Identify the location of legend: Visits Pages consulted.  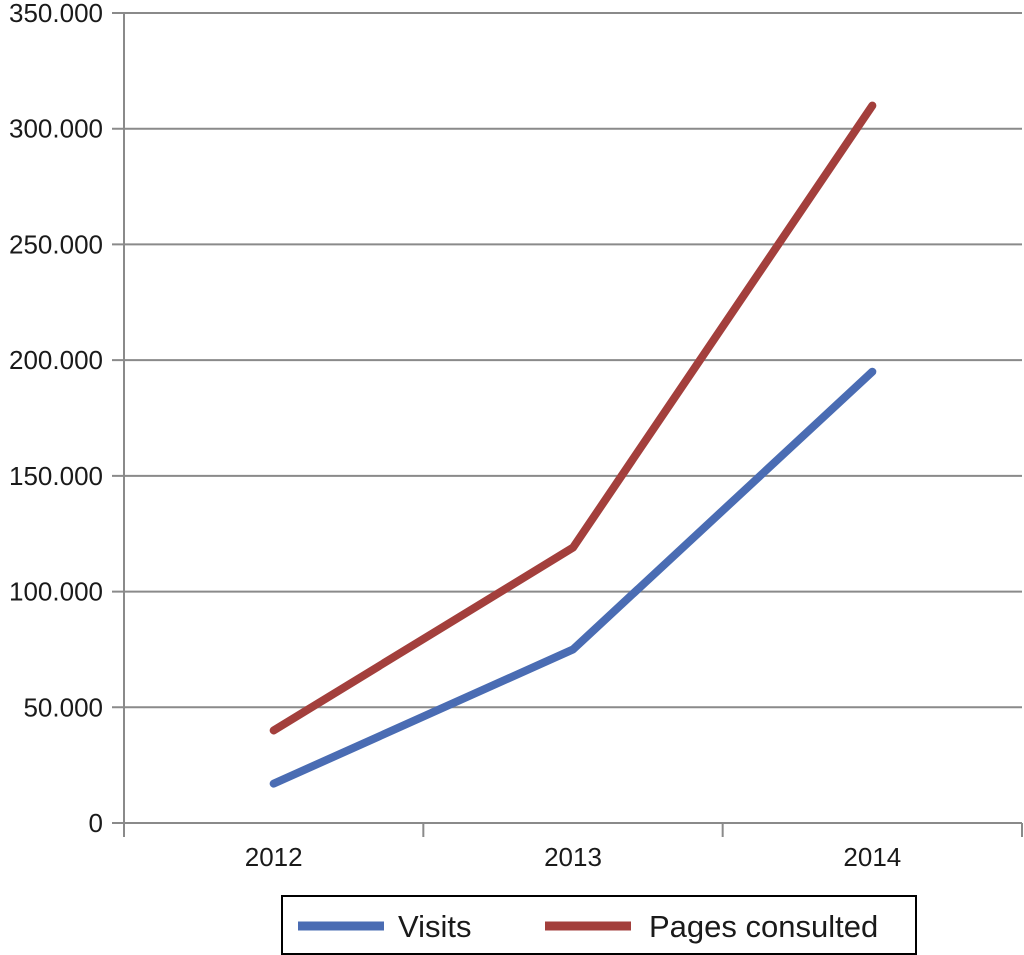
(599, 925).